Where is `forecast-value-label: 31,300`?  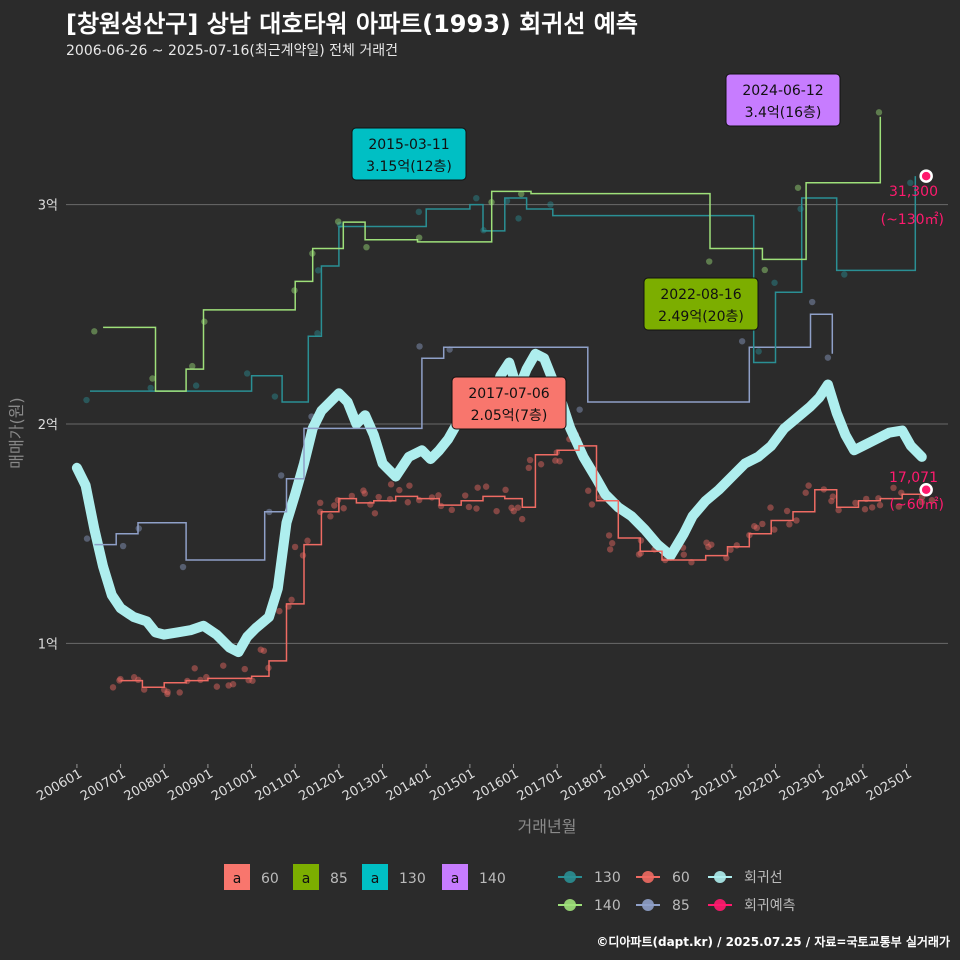
forecast-value-label: 31,300 is located at coordinates (913, 192).